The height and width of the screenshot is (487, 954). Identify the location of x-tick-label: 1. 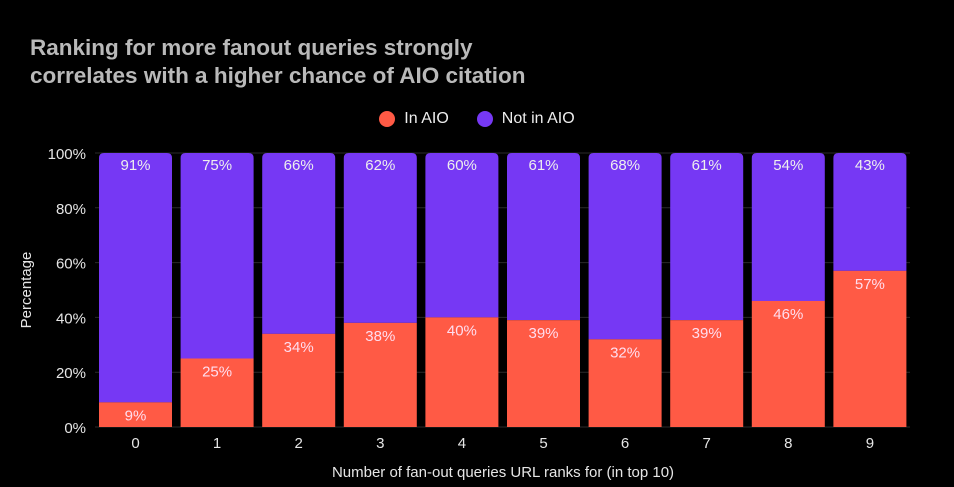
(217, 443).